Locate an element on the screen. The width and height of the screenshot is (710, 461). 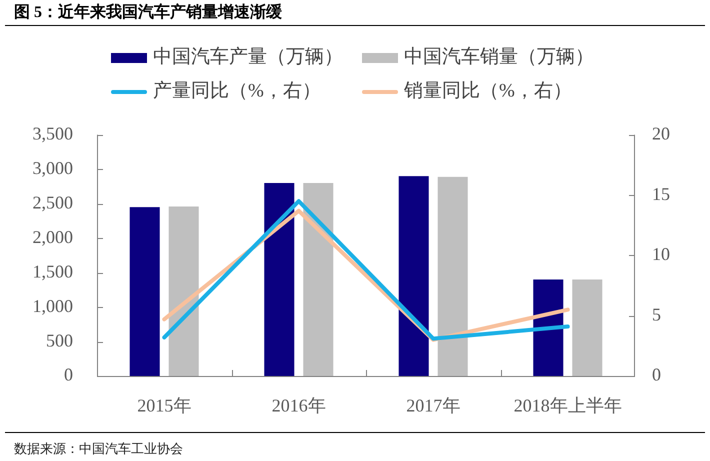
x-tick-label: 2016年 is located at coordinates (299, 406).